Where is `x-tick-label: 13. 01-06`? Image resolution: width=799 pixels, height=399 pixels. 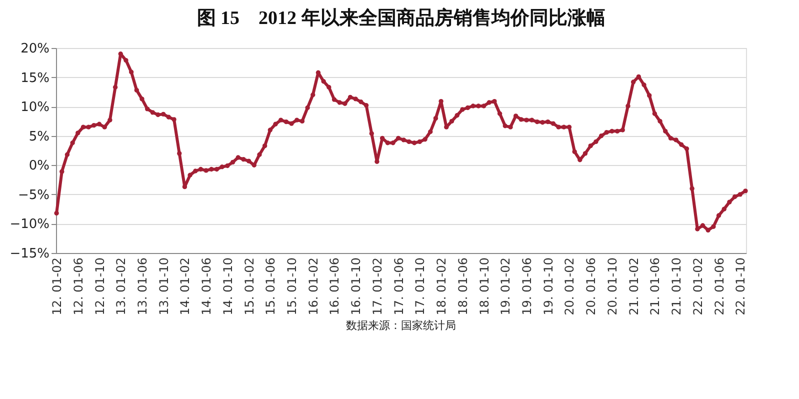
x-tick-label: 13. 01-06 is located at coordinates (142, 287).